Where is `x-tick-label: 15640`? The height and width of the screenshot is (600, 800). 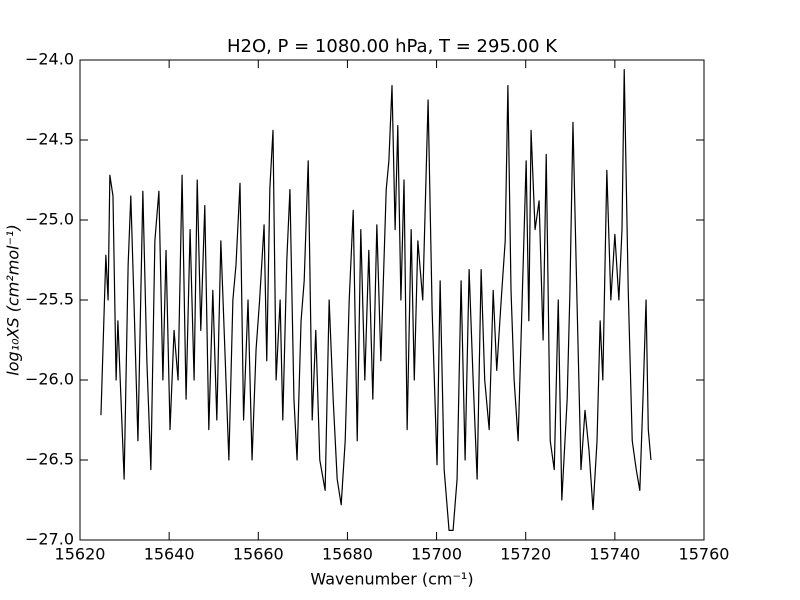
x-tick-label: 15640 is located at coordinates (169, 554).